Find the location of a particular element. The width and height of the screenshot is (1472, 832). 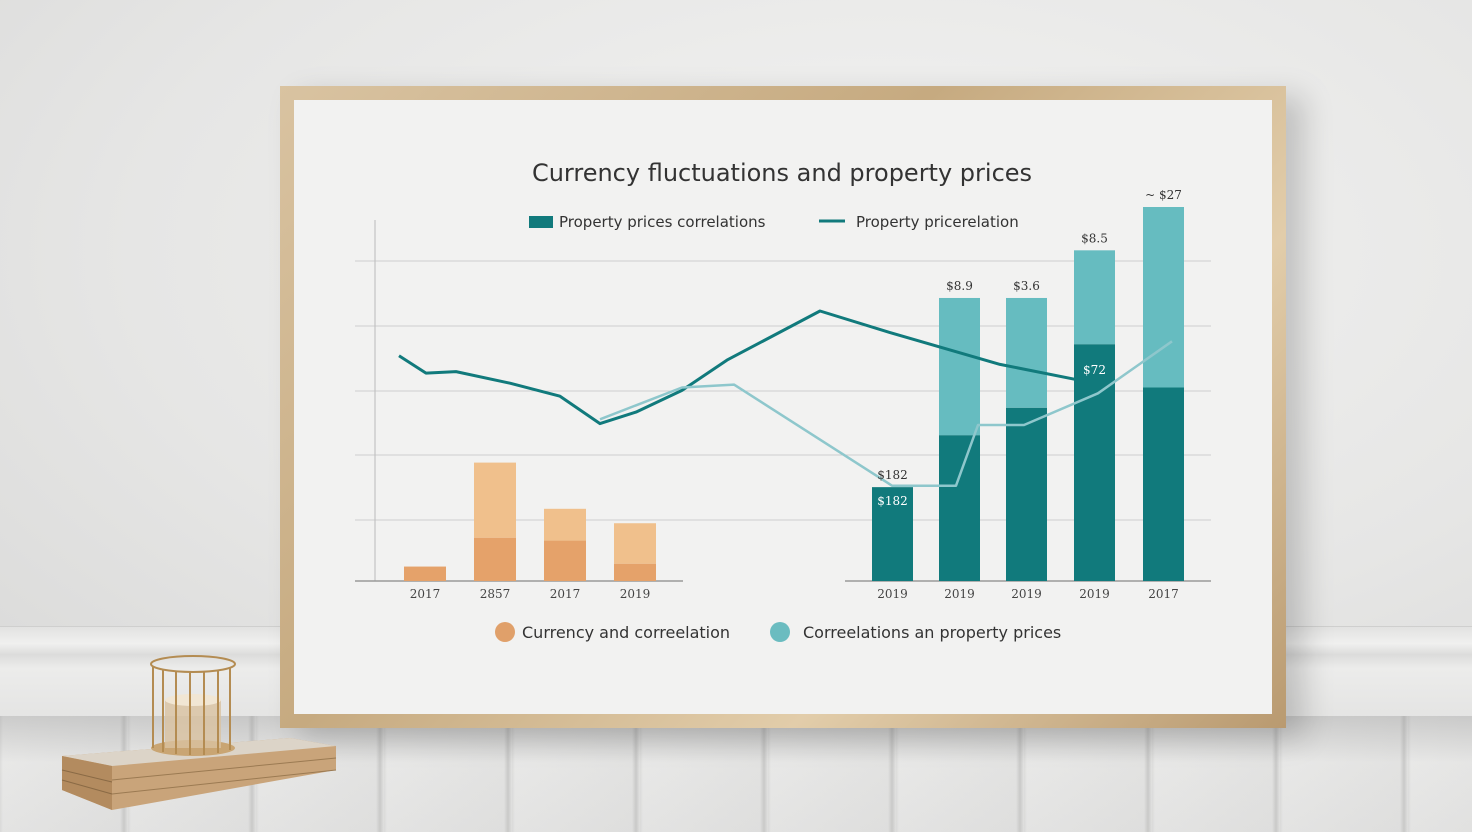

x-tick-left-1: 2857 is located at coordinates (495, 594).